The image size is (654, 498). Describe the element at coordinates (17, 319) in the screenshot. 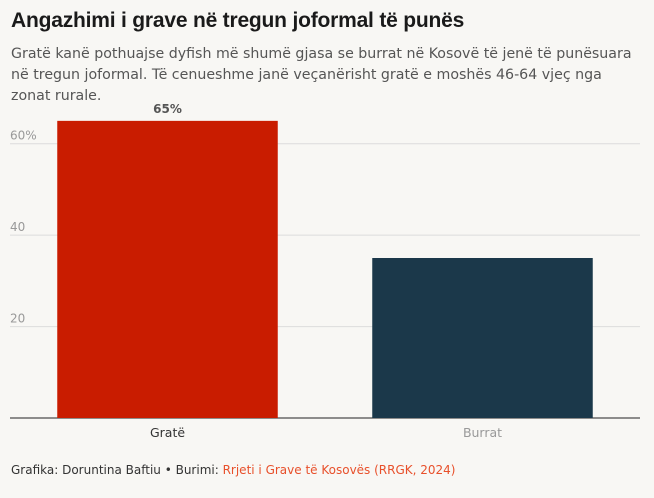

I see `y-tick-label: 20` at that location.